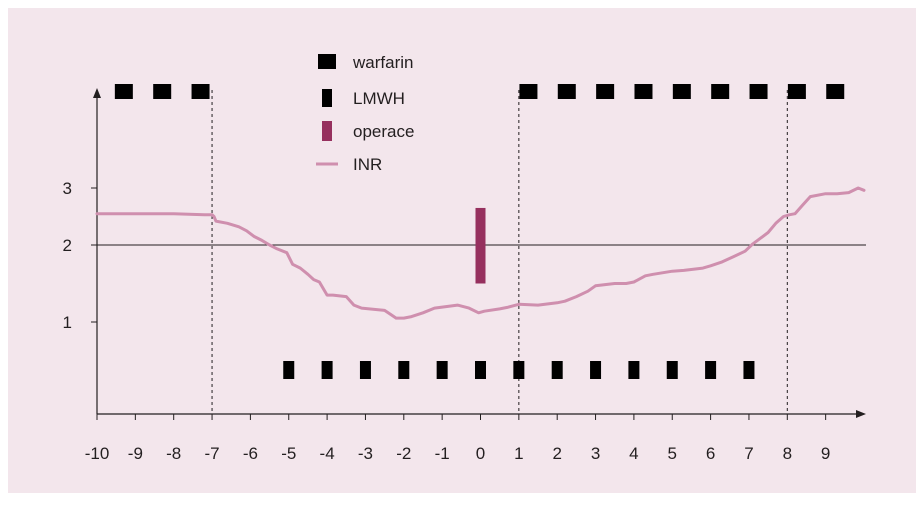  Describe the element at coordinates (379, 98) in the screenshot. I see `legend-label-lmwh: LMWH` at that location.